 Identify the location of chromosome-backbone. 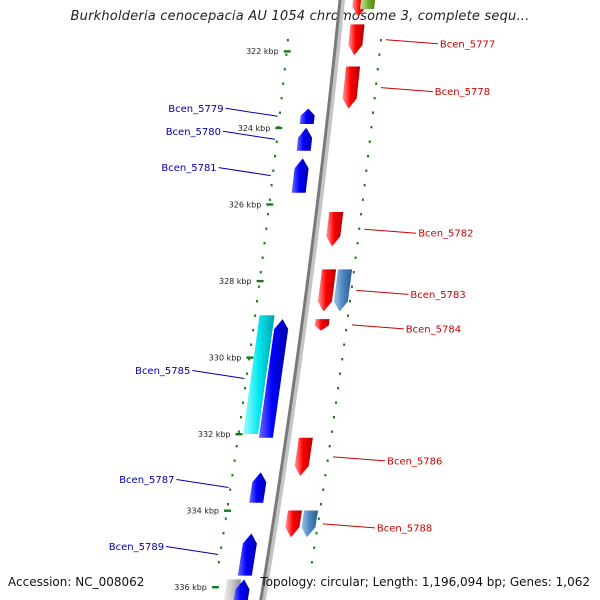
(300, 300).